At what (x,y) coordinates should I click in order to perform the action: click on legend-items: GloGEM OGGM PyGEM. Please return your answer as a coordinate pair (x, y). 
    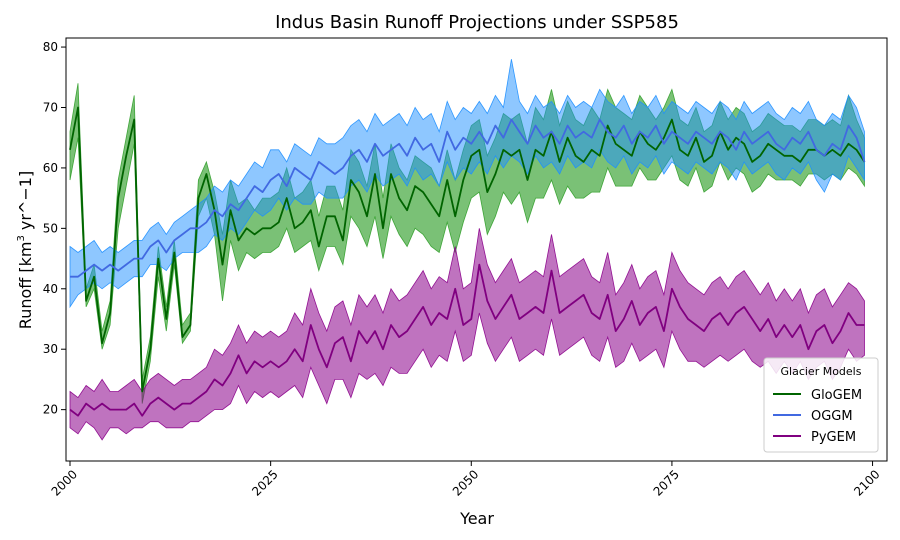
    Looking at the image, I should click on (817, 416).